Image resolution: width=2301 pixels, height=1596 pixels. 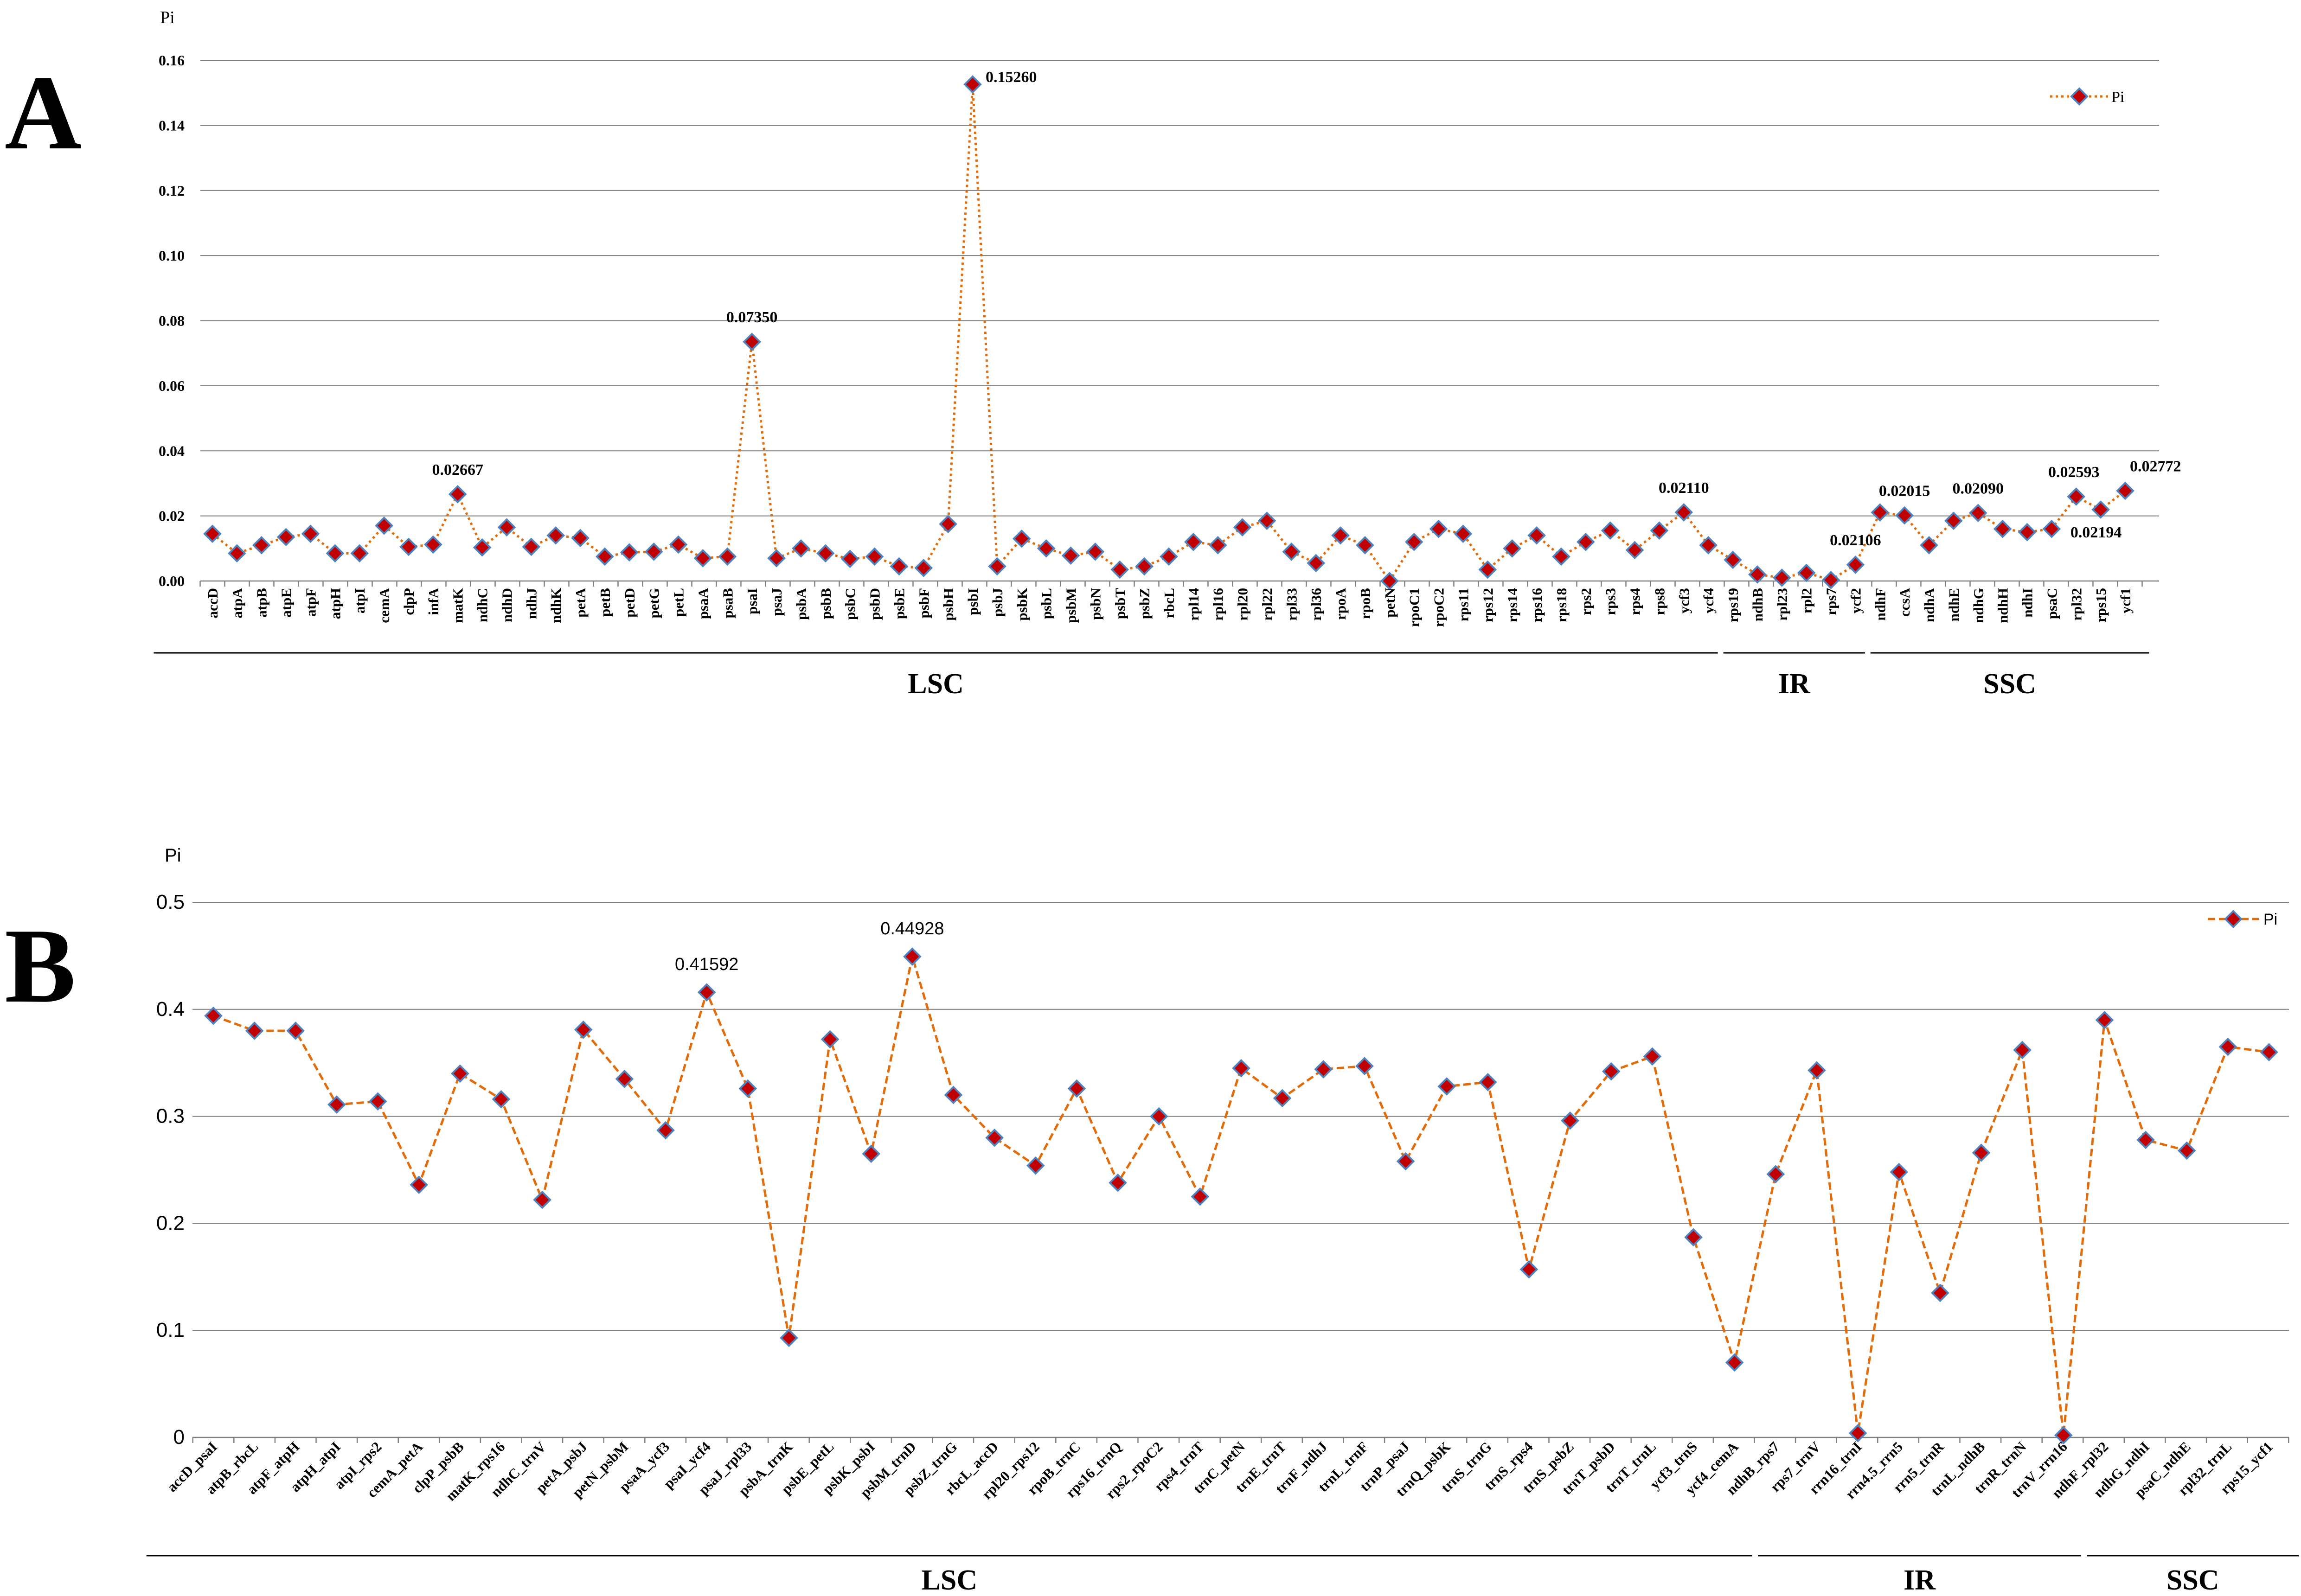 What do you see at coordinates (262, 603) in the screenshot?
I see `x-tick-label: atpB` at bounding box center [262, 603].